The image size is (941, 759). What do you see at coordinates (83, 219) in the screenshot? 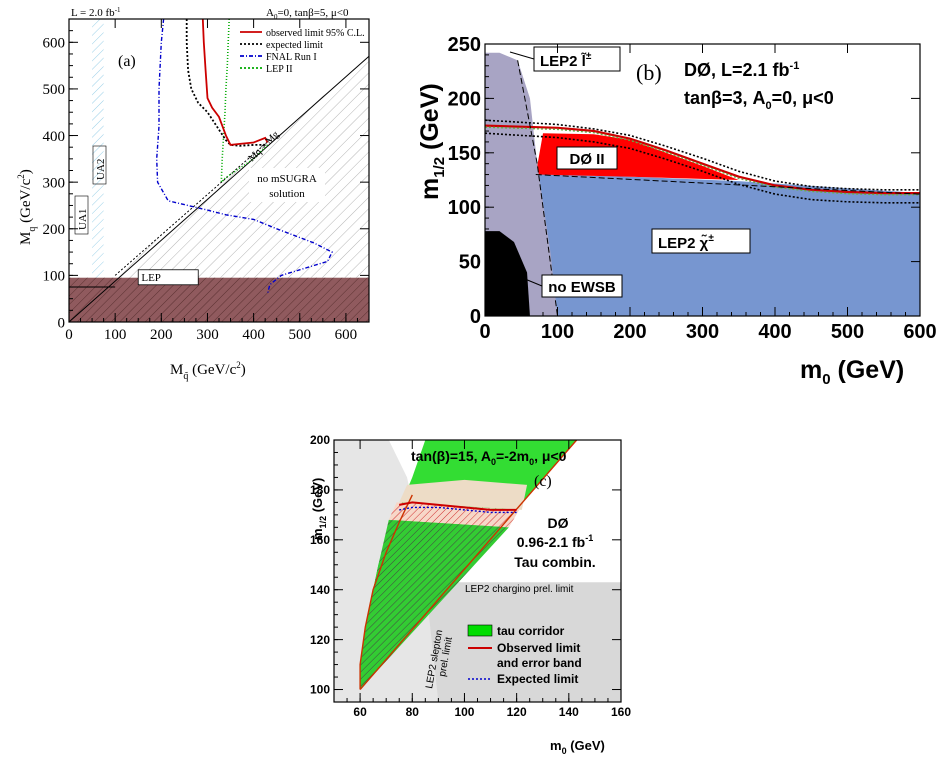
I see `ua1-label: UA1` at bounding box center [83, 219].